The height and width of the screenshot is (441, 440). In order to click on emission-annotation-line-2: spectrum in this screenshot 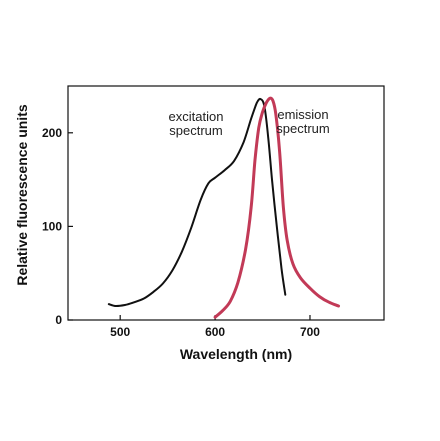, I will do `click(302, 128)`.